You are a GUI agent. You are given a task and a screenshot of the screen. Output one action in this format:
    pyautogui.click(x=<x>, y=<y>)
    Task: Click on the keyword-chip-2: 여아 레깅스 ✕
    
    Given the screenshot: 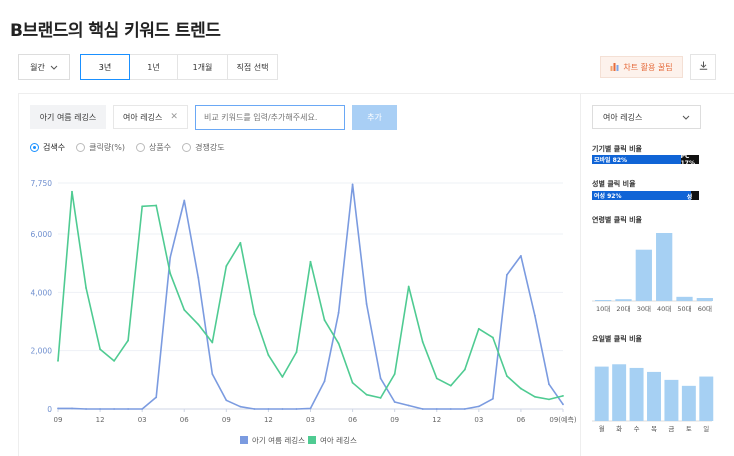 What is the action you would take?
    pyautogui.click(x=150, y=117)
    